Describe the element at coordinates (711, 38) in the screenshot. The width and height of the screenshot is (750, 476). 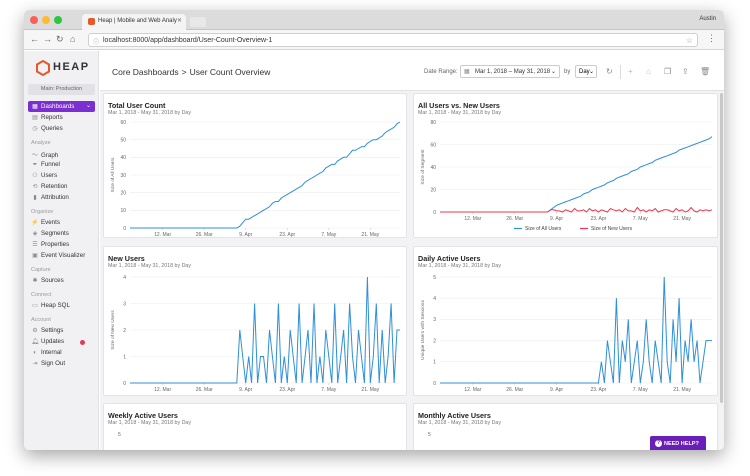
I see `browser-menu-icon: ⋮` at that location.